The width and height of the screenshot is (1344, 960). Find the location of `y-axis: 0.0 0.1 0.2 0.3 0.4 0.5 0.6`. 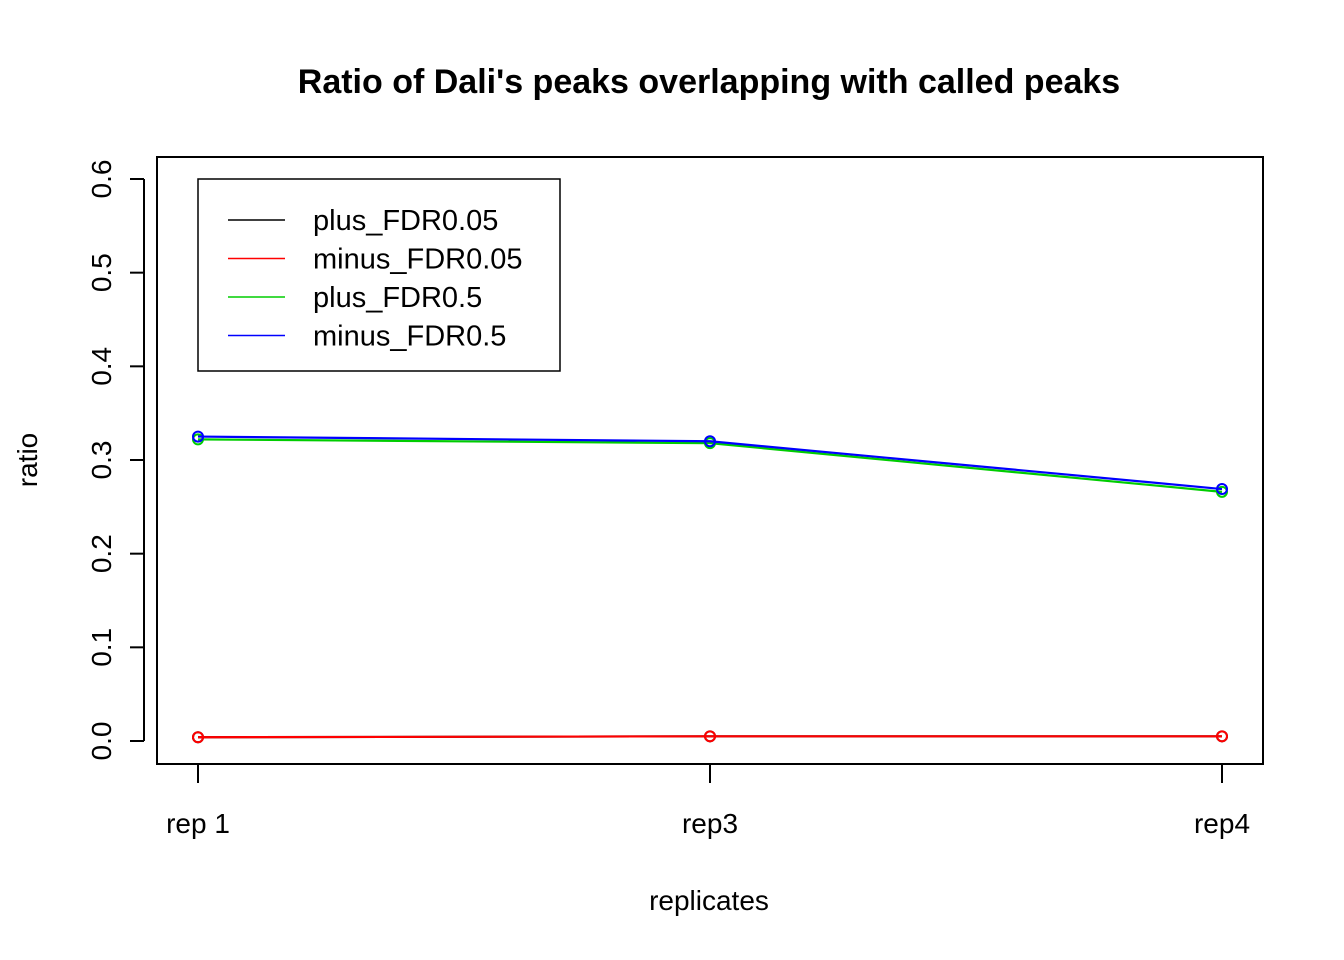

y-axis: 0.0 0.1 0.2 0.3 0.4 0.5 0.6 is located at coordinates (115, 460).